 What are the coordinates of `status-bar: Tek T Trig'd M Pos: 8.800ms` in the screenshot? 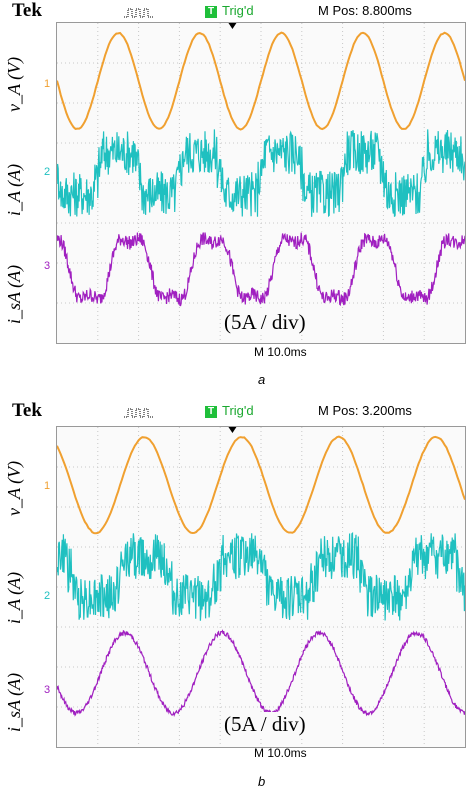 It's located at (237, 11).